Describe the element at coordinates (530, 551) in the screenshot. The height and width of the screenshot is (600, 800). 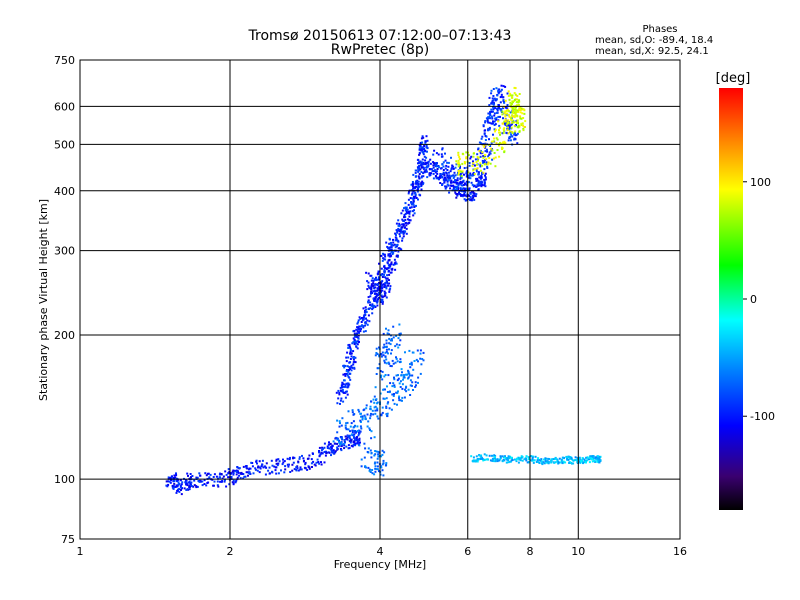
I see `x-tick-label: 8` at that location.